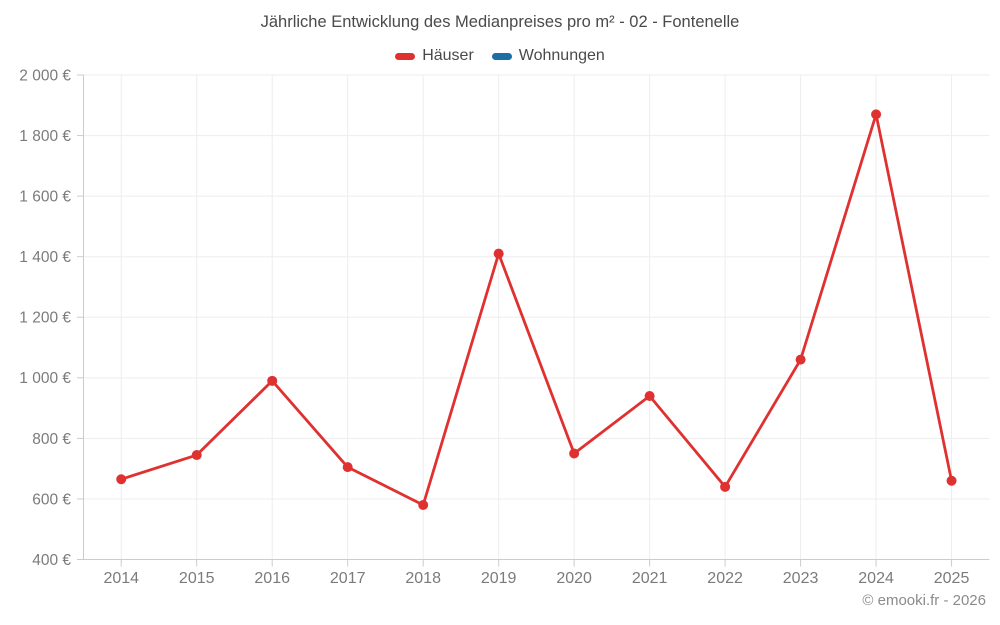  Describe the element at coordinates (650, 578) in the screenshot. I see `x-axis-label: 2021` at that location.